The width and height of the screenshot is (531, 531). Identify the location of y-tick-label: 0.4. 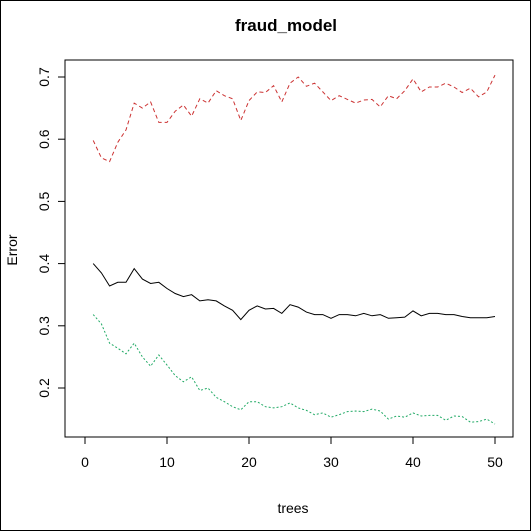
(44, 264).